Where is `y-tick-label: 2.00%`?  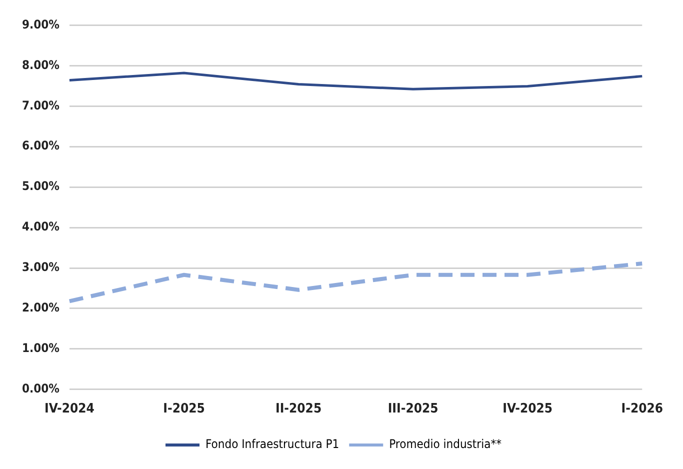
y-tick-label: 2.00% is located at coordinates (41, 307).